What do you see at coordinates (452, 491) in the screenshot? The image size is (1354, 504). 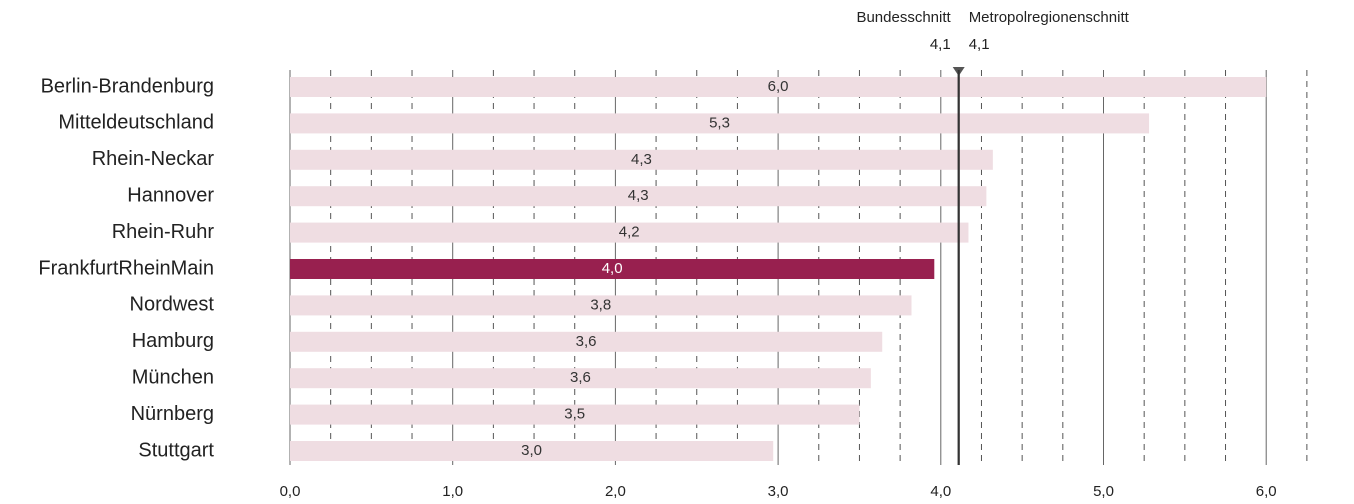 I see `x-tick-label: 1,0` at bounding box center [452, 491].